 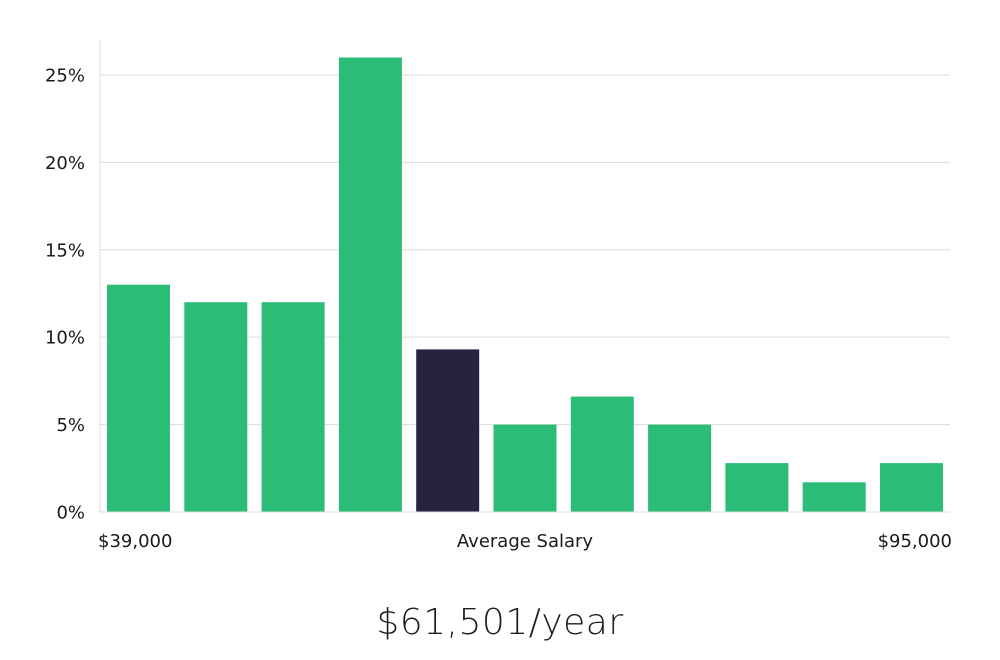 What do you see at coordinates (915, 541) in the screenshot?
I see `x-label-max: $95,000` at bounding box center [915, 541].